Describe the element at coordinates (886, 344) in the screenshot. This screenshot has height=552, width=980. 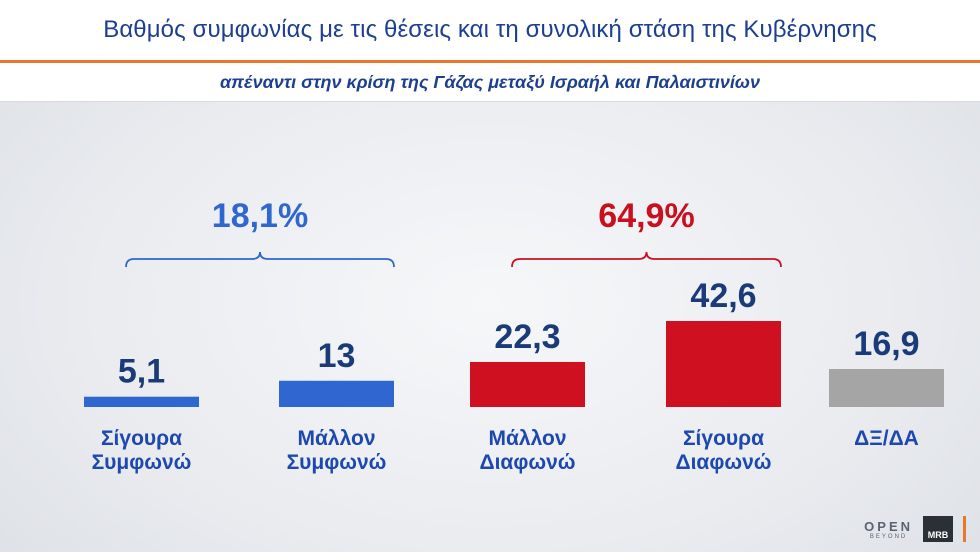
I see `value-label-4: 16,9` at that location.